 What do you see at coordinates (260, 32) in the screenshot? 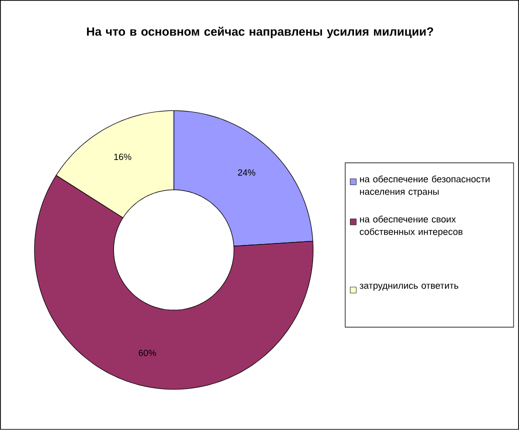
I see `chart-title: На что в основном сейчас направлены усилия милиции?` at bounding box center [260, 32].